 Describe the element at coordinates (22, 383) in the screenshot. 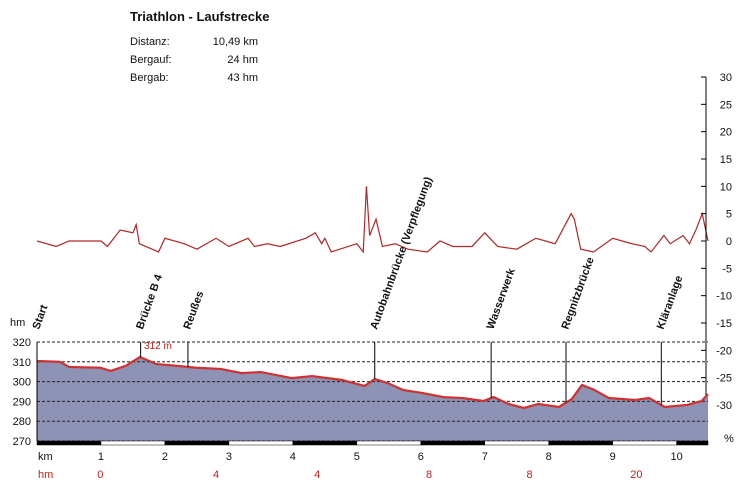

I see `y-tick-label: 300` at that location.